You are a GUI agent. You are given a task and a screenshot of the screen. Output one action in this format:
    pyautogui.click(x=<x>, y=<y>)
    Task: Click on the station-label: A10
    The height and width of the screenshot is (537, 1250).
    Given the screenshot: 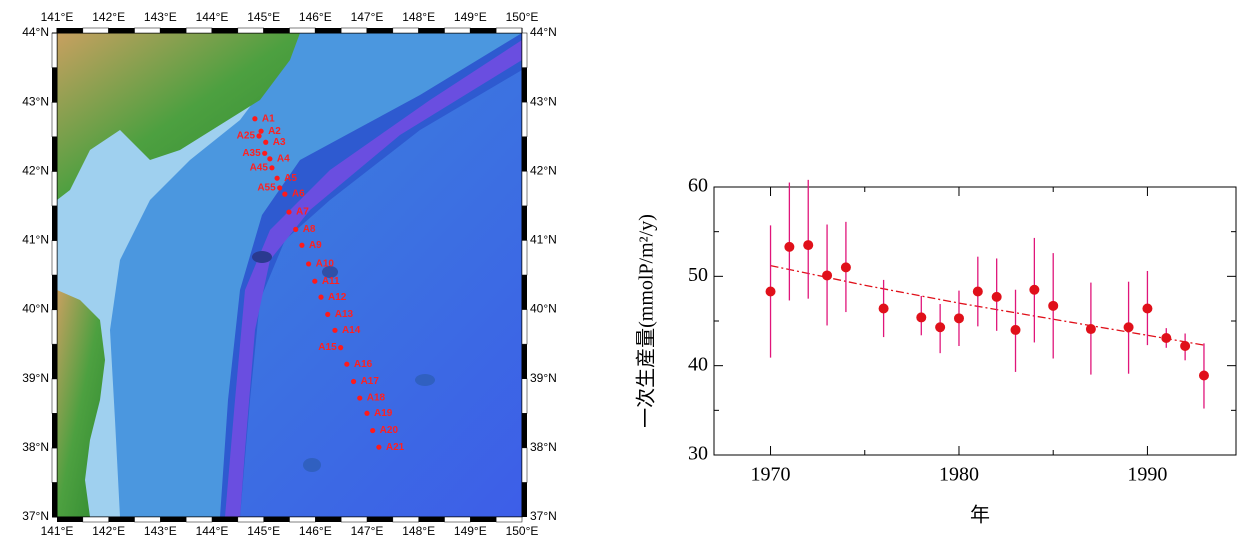 What is the action you would take?
    pyautogui.click(x=325, y=264)
    